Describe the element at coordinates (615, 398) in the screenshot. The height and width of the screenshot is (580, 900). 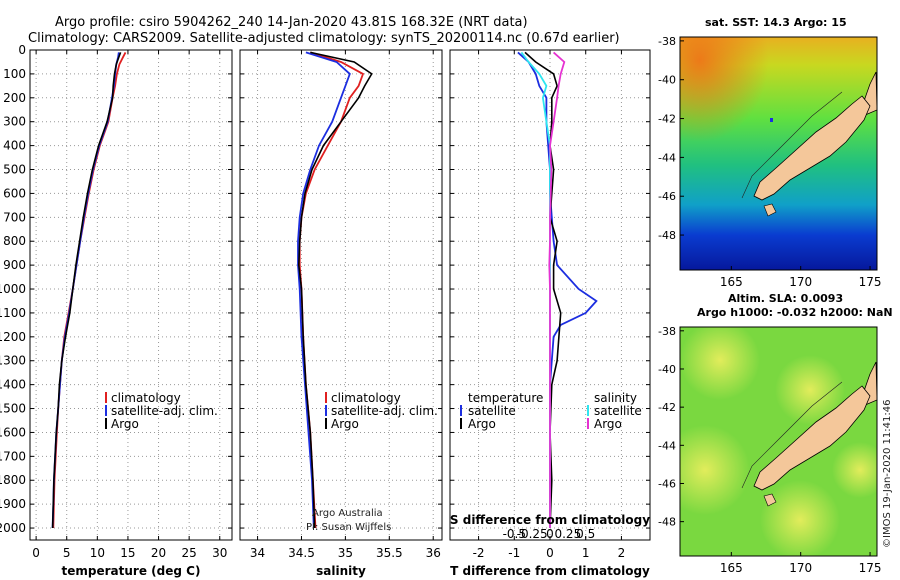
I see `legend-title-salinity: salinity` at that location.